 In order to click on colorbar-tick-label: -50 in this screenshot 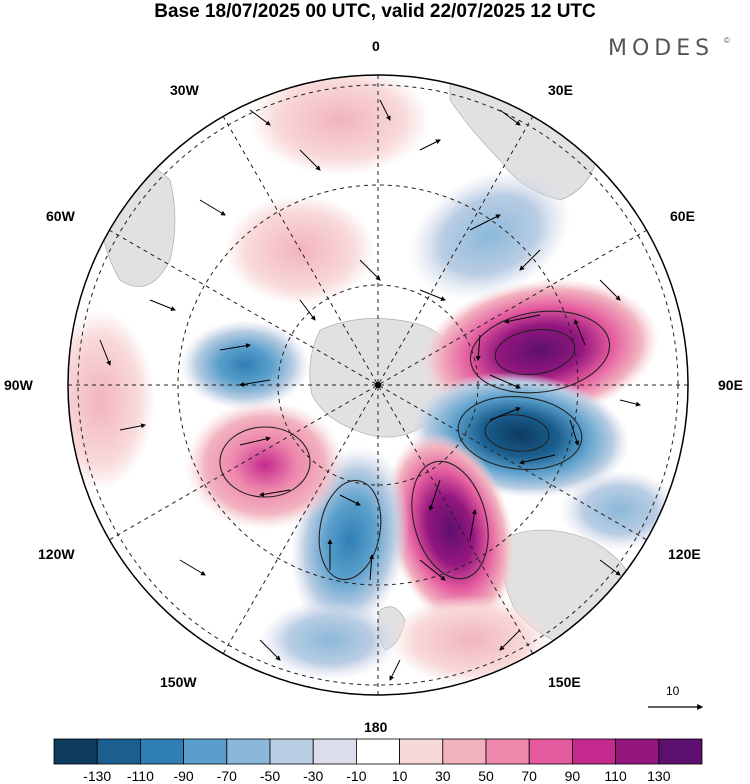, I will do `click(270, 776)`.